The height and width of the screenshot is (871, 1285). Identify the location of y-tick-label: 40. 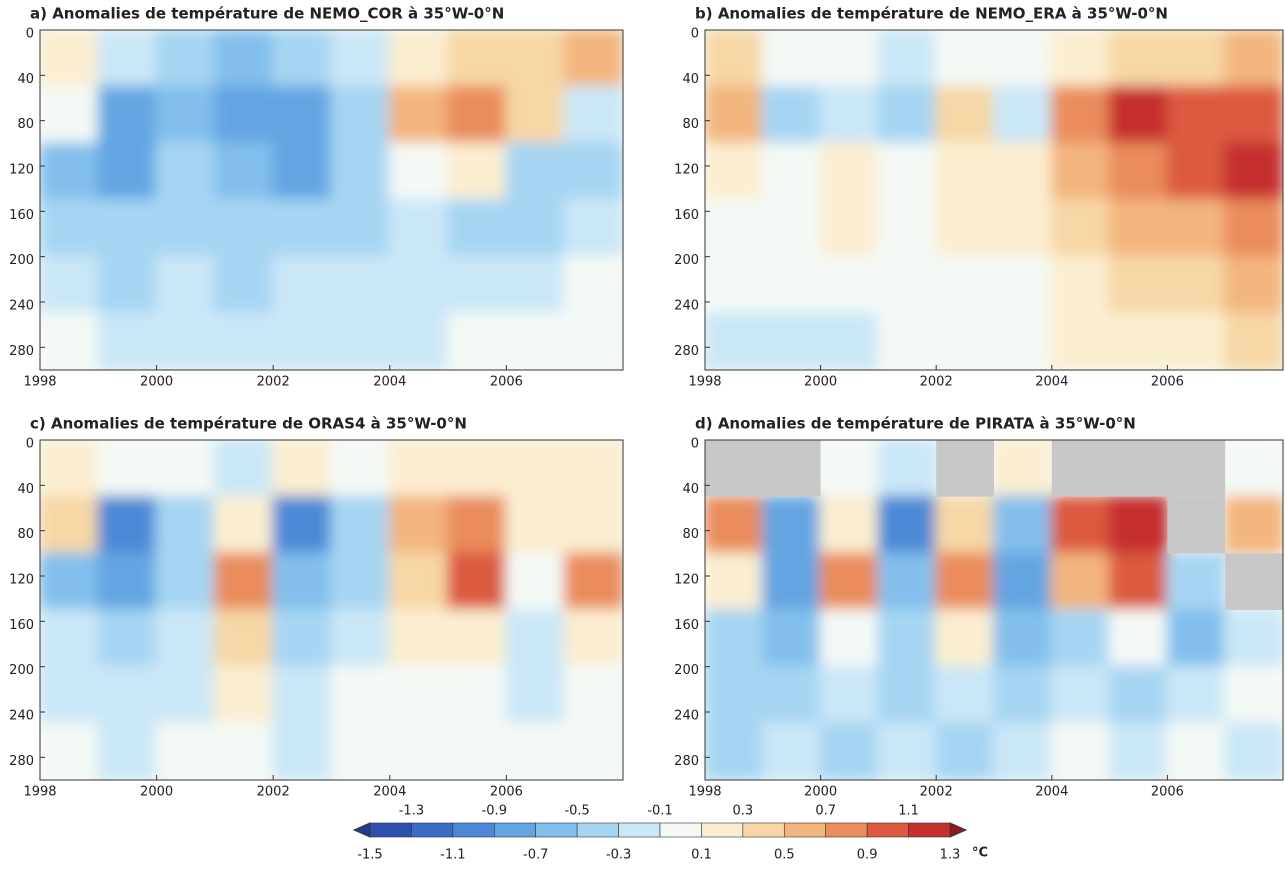
(25, 489).